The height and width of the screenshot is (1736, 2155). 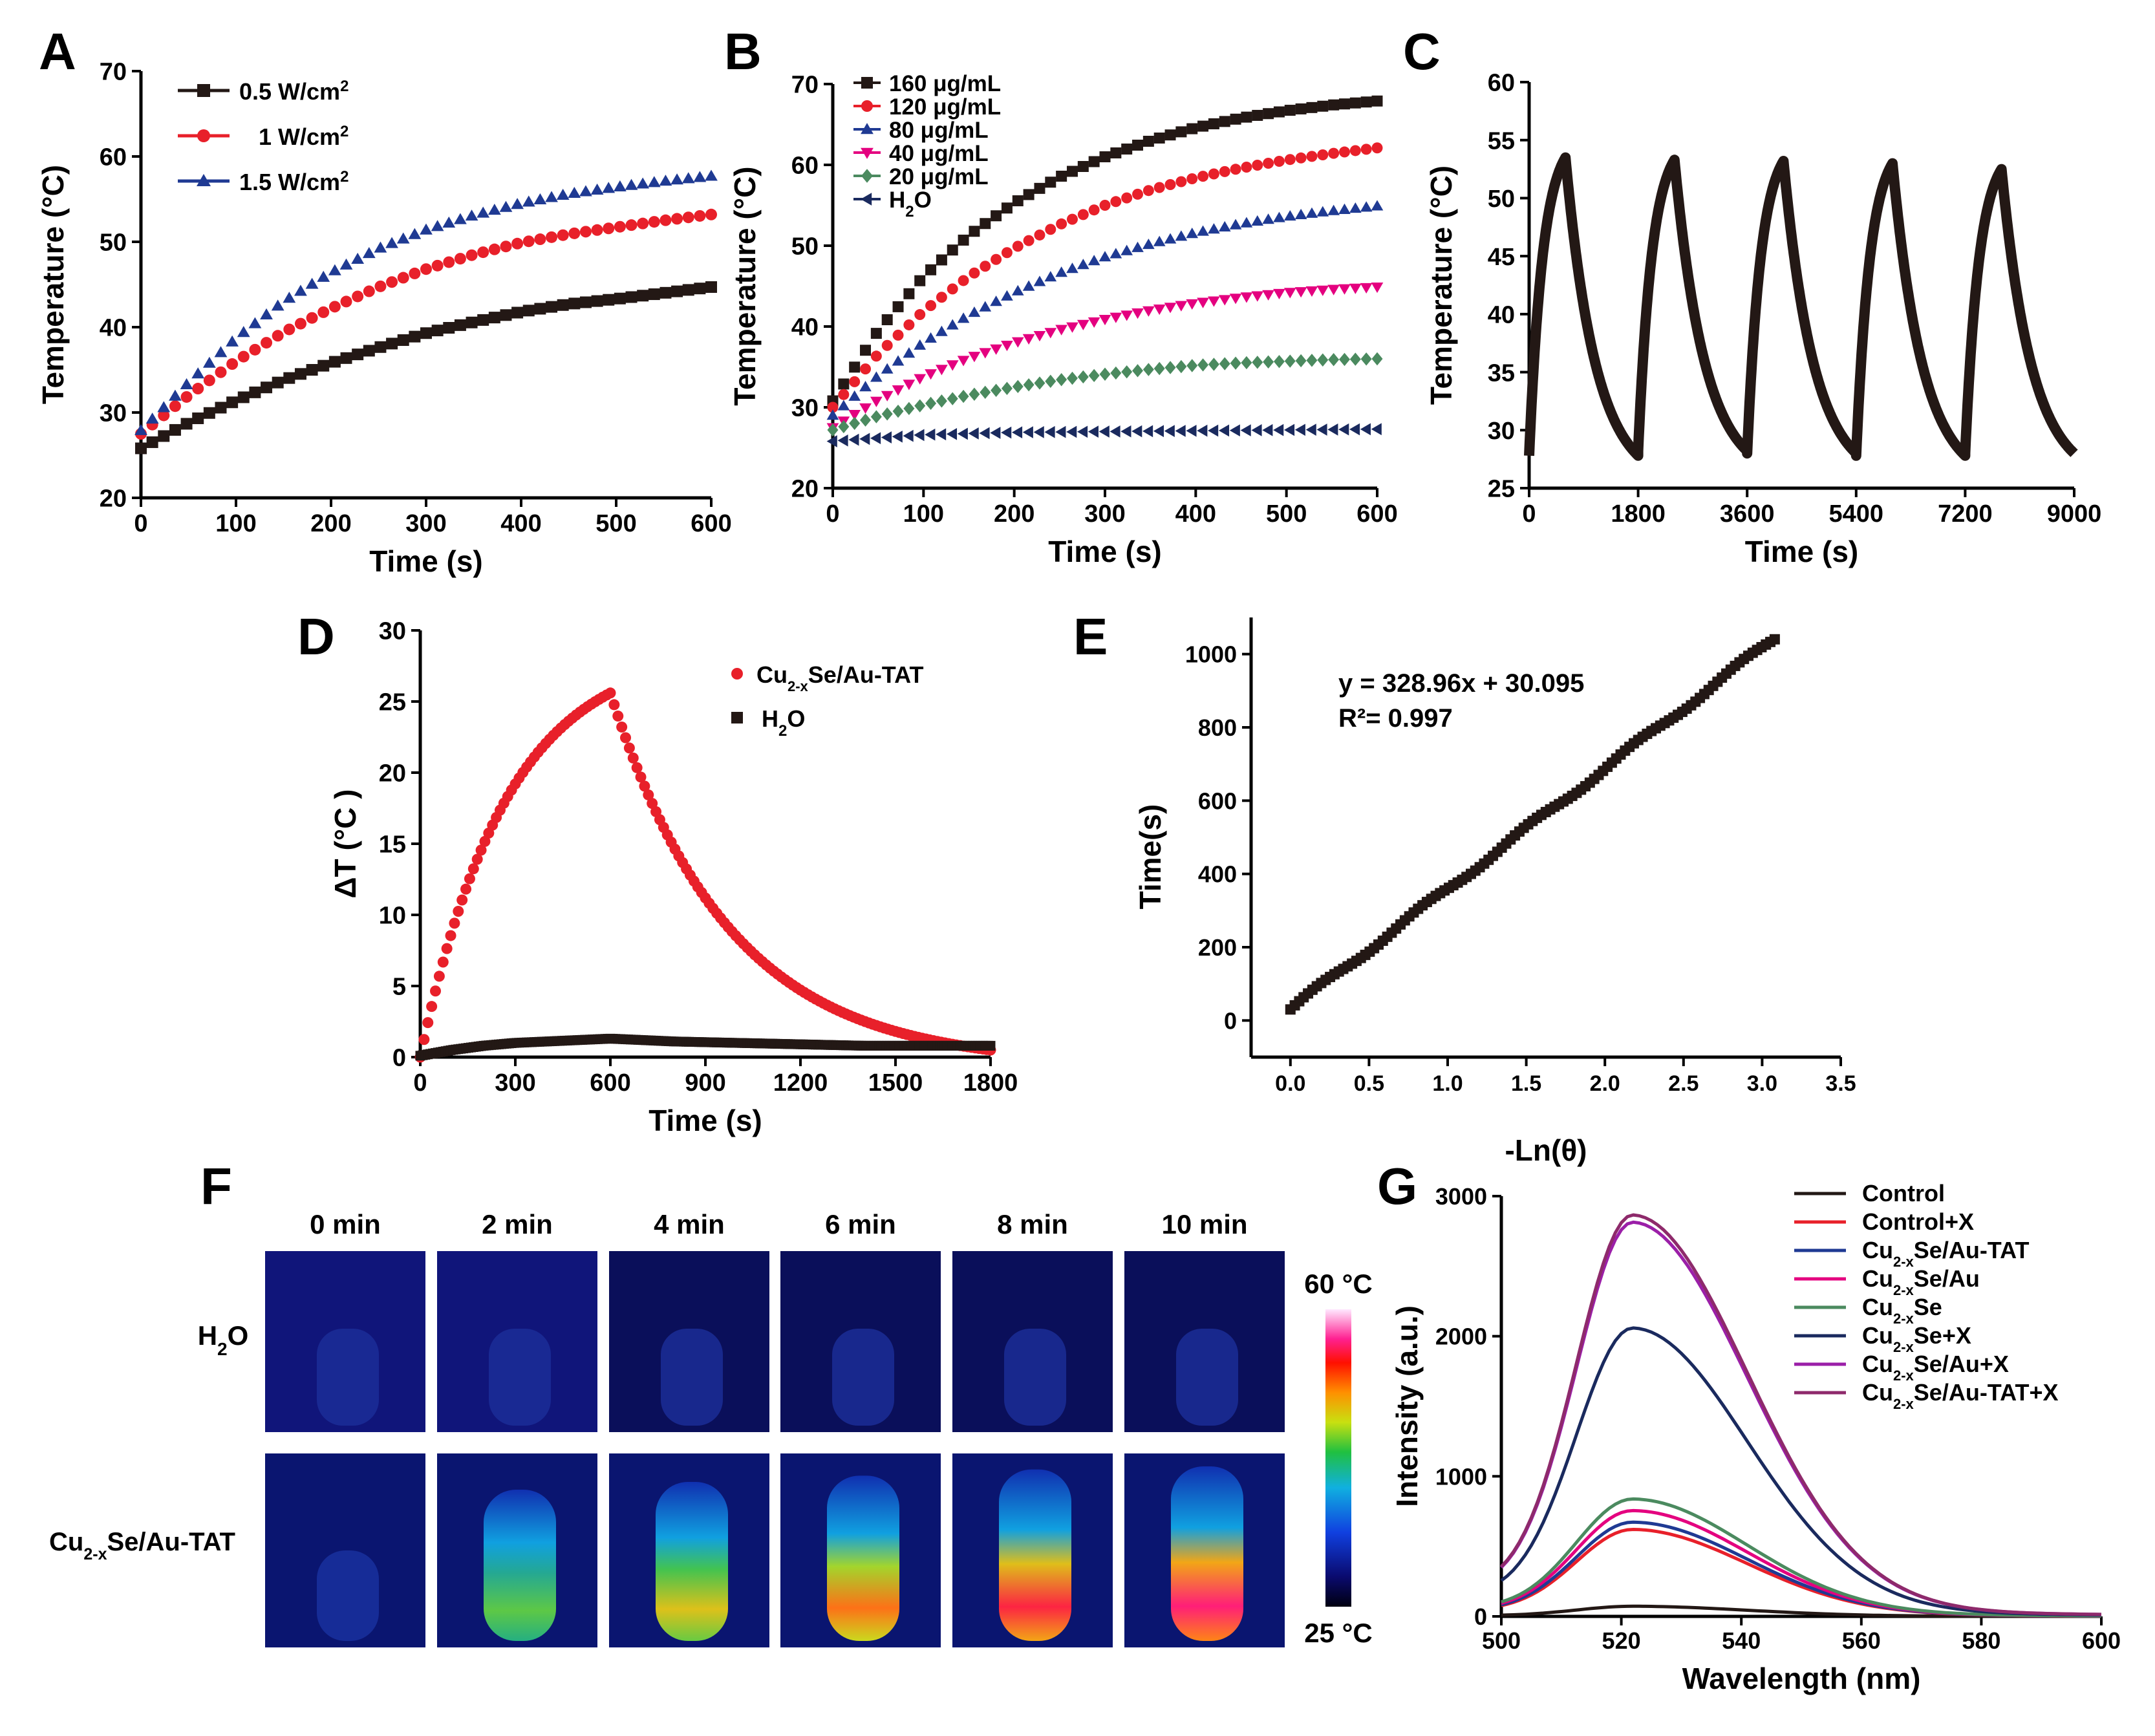 What do you see at coordinates (689, 1224) in the screenshot?
I see `time-label: 4 min` at bounding box center [689, 1224].